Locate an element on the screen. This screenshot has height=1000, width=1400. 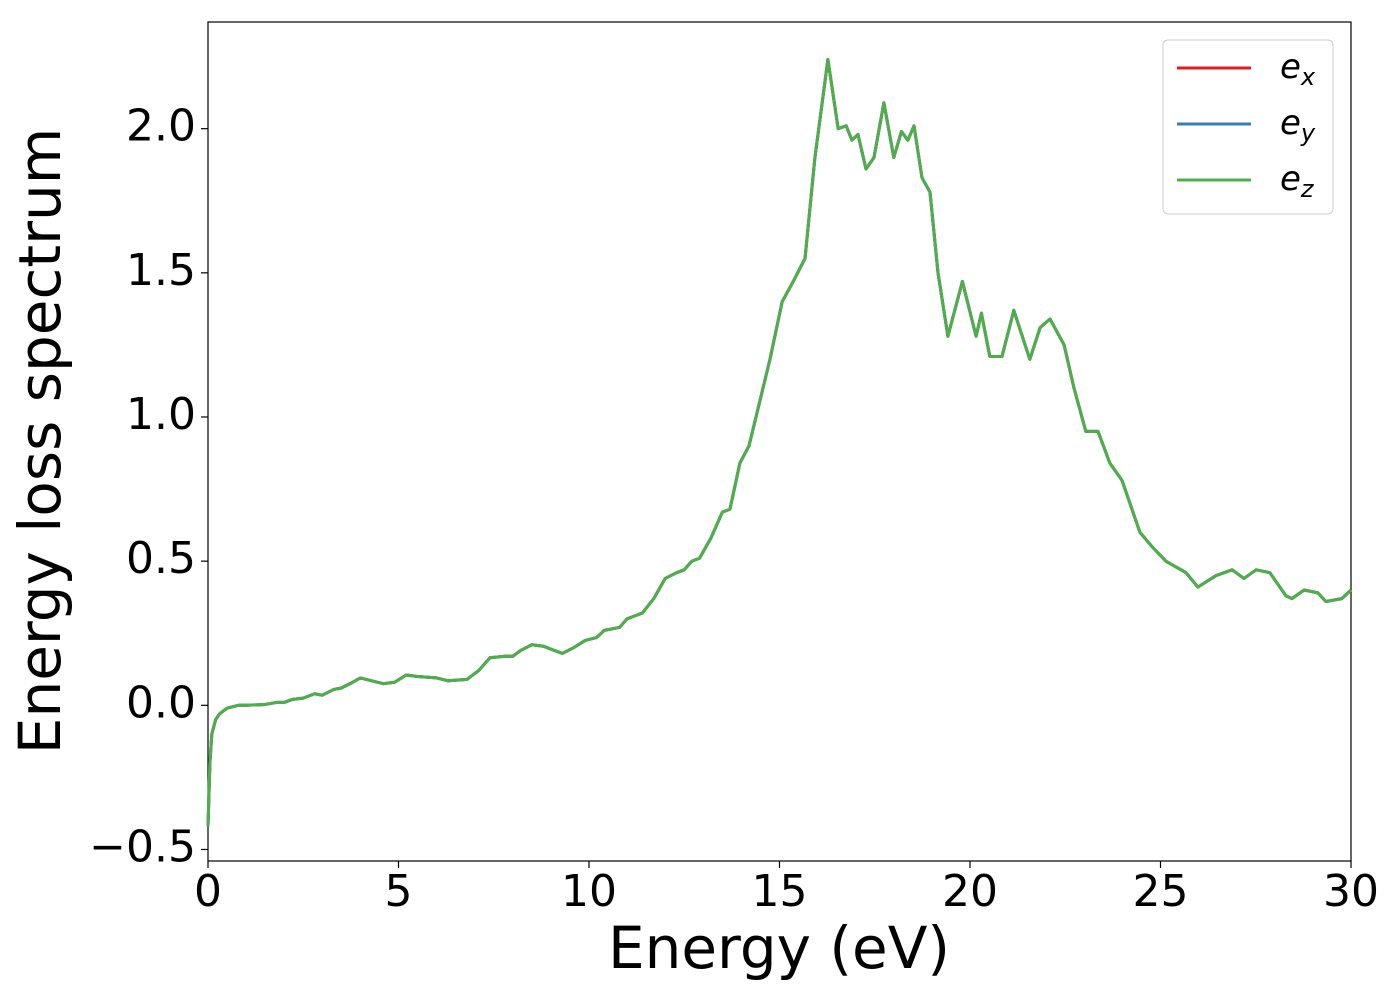
y-tick-label: 1.5 is located at coordinates (161, 270).